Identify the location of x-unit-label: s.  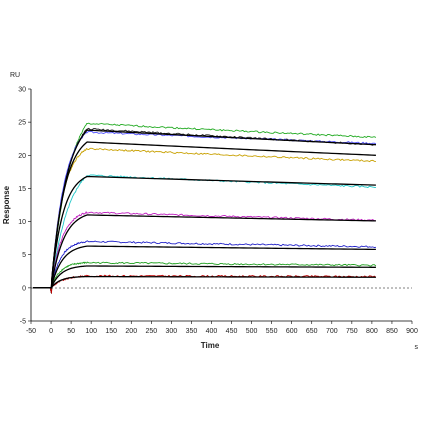
(417, 347).